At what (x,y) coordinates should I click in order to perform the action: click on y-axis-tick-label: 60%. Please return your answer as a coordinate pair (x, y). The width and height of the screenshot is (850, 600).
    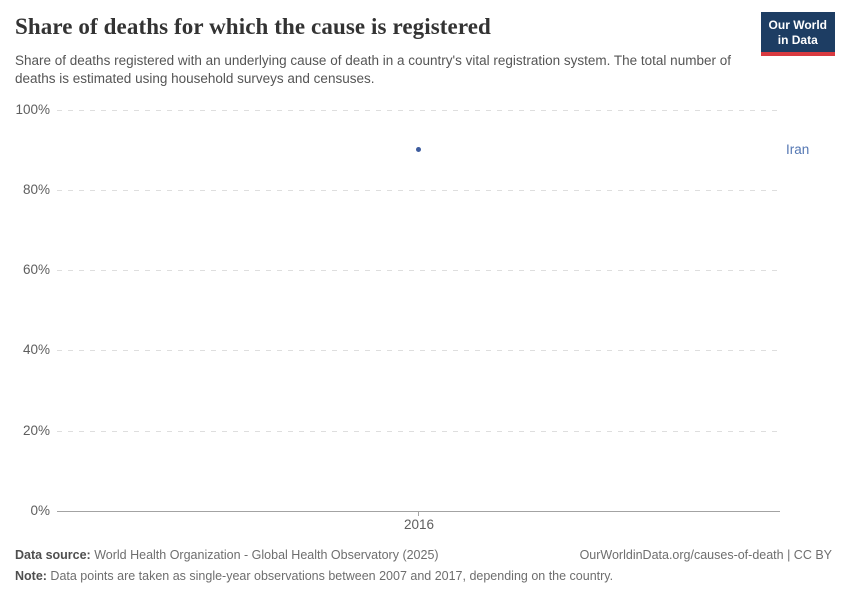
    Looking at the image, I should click on (36, 269).